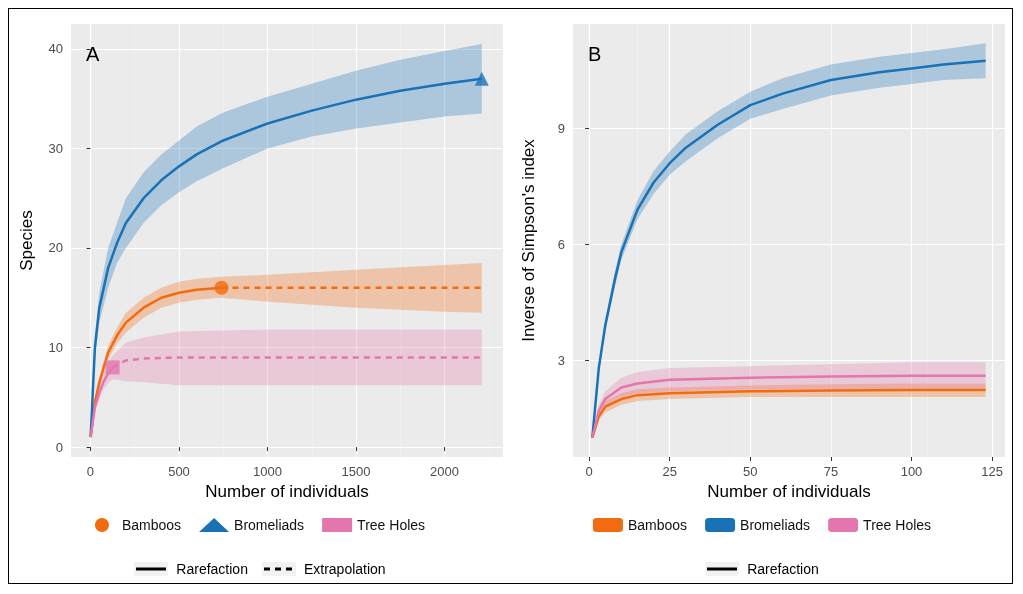 This screenshot has width=1023, height=594. What do you see at coordinates (55, 148) in the screenshot?
I see `y-tick-label: 30` at bounding box center [55, 148].